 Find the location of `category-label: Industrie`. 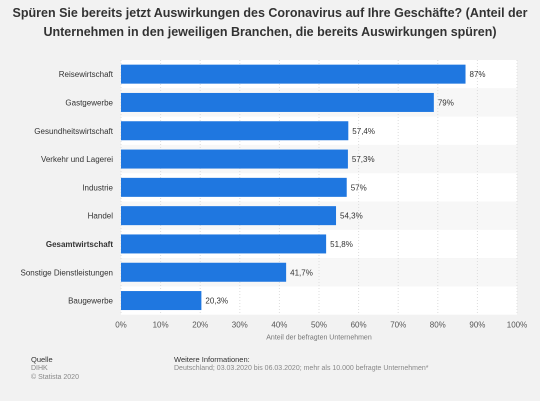

category-label: Industrie is located at coordinates (97, 187).